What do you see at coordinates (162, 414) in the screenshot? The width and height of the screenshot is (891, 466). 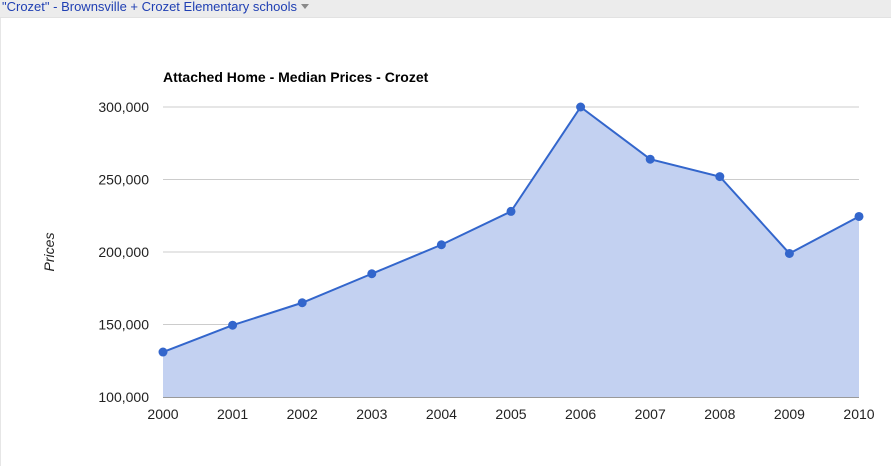 I see `x-tick-label: 2000` at bounding box center [162, 414].